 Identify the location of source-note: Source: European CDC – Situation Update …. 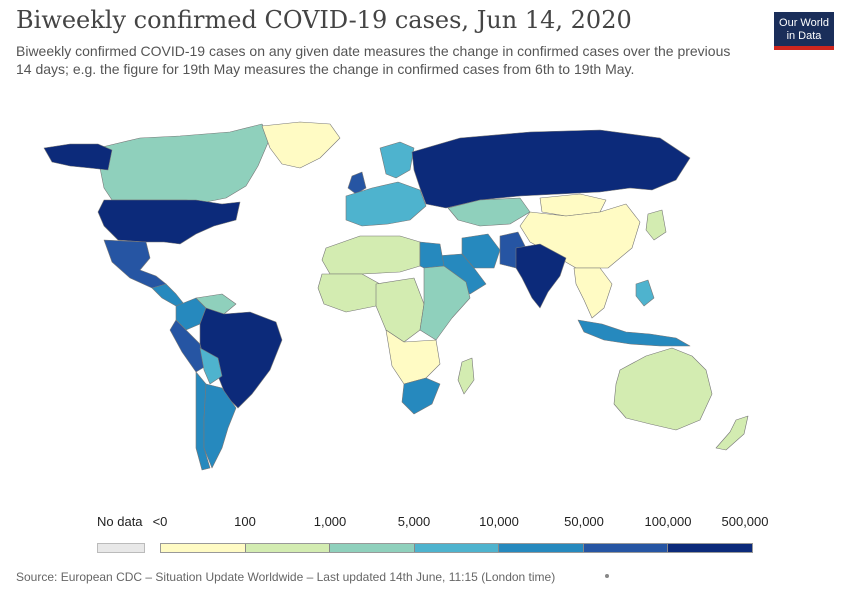
(286, 577).